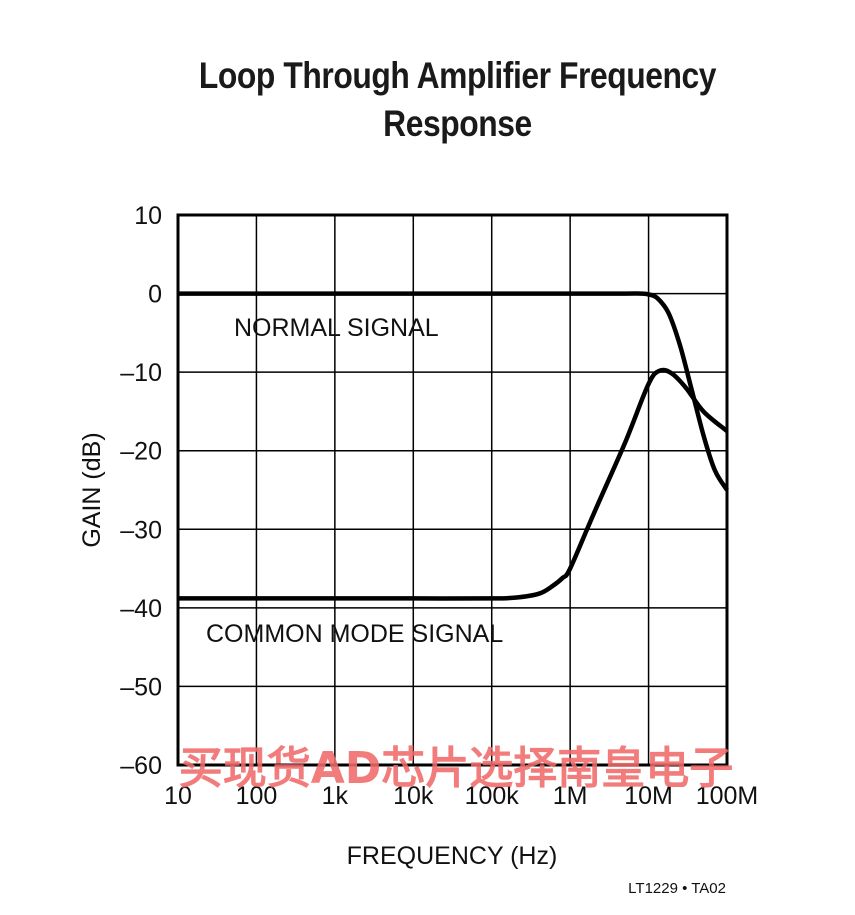  Describe the element at coordinates (354, 634) in the screenshot. I see `common-mode-signal-annotation: COMMON MODE SIGNAL` at that location.